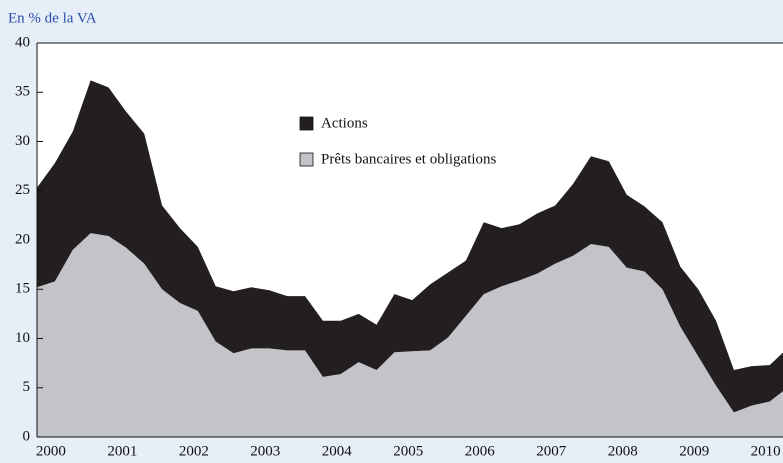 The image size is (783, 463). Describe the element at coordinates (766, 451) in the screenshot. I see `x-tick-label: 2010` at that location.